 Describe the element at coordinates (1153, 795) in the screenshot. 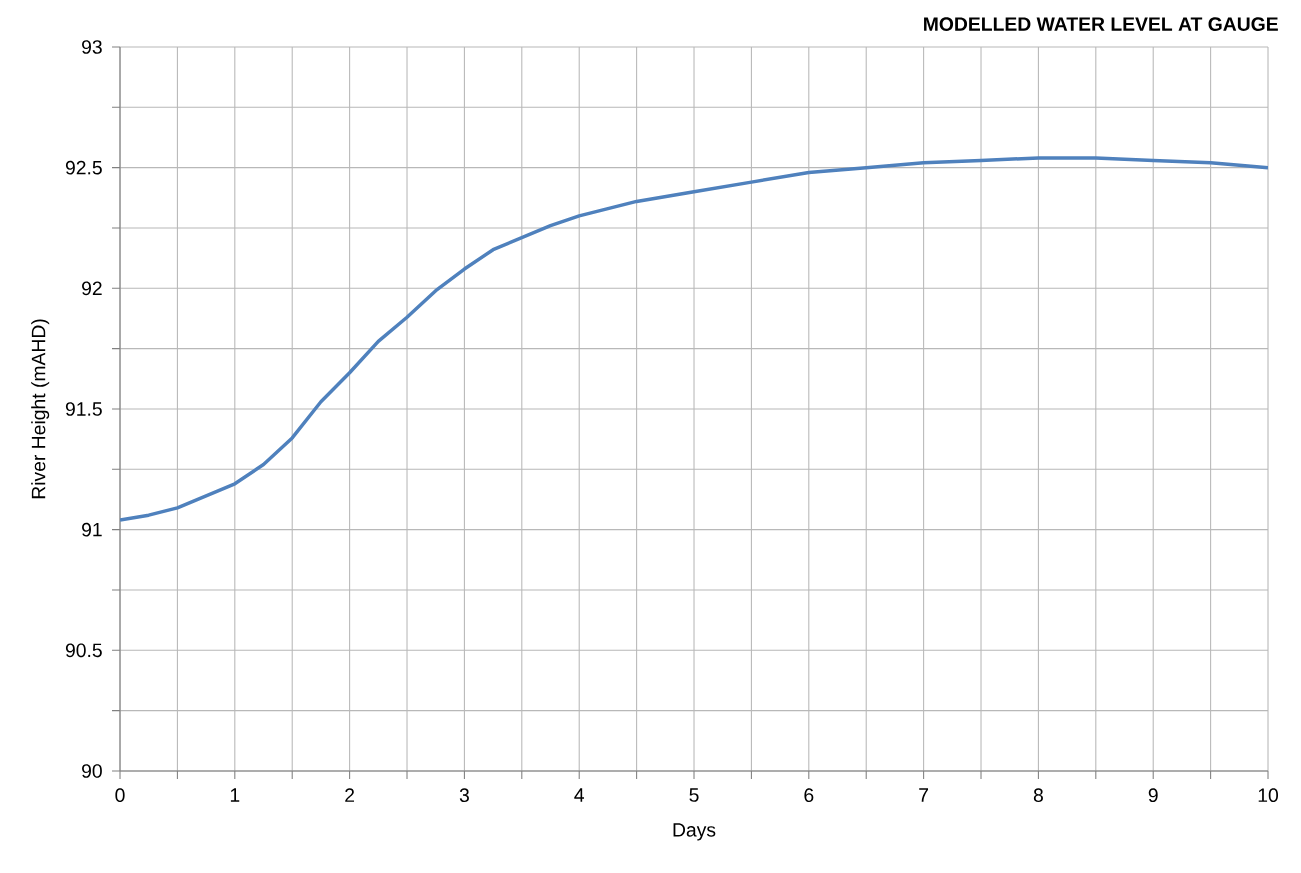

I see `x-tick-label: 9` at that location.